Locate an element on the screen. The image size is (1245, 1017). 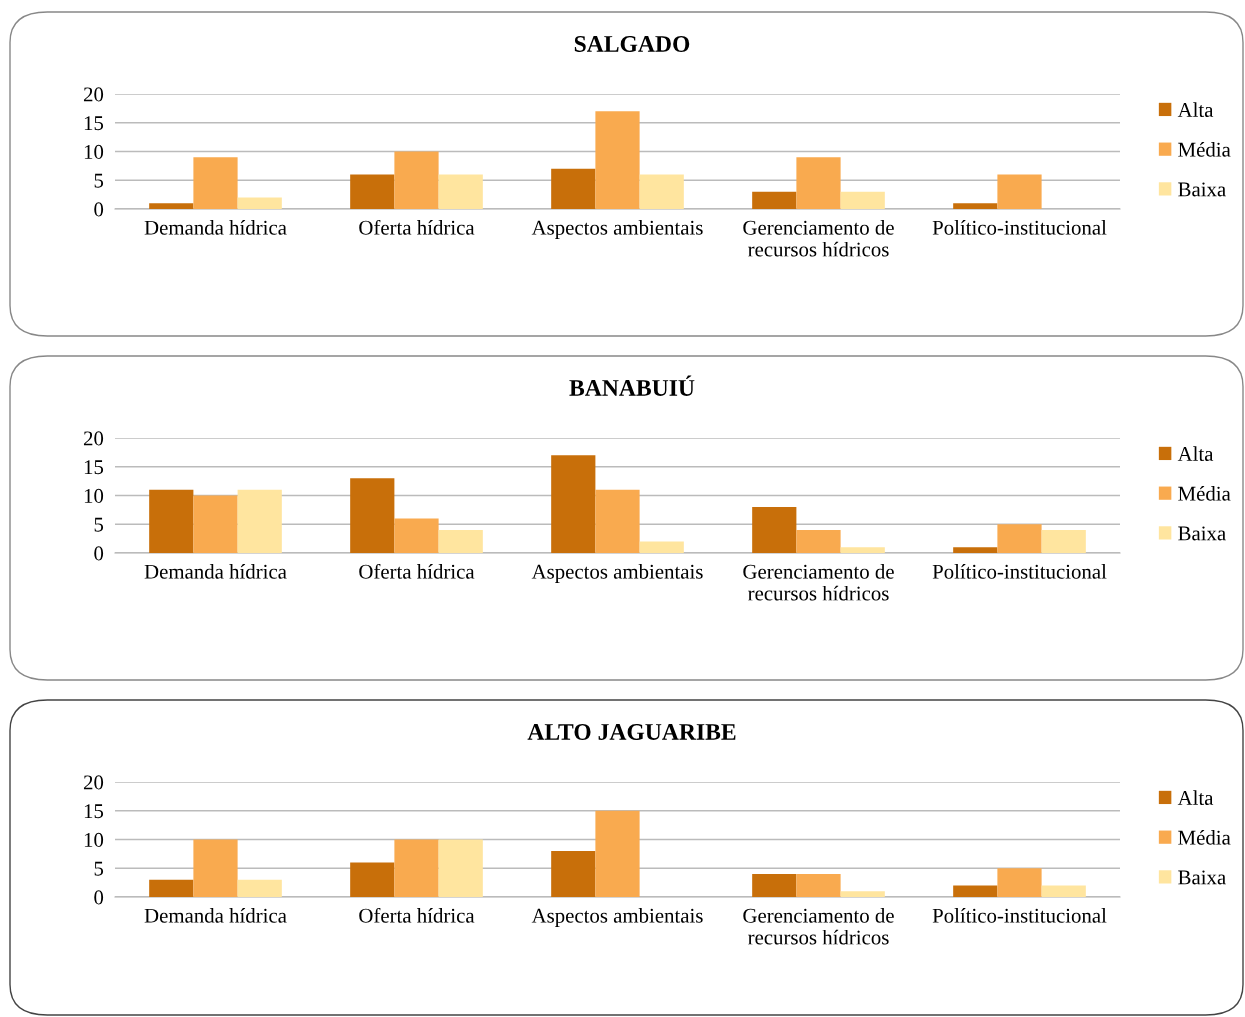
chart-title: BANABUIÚ is located at coordinates (632, 385).